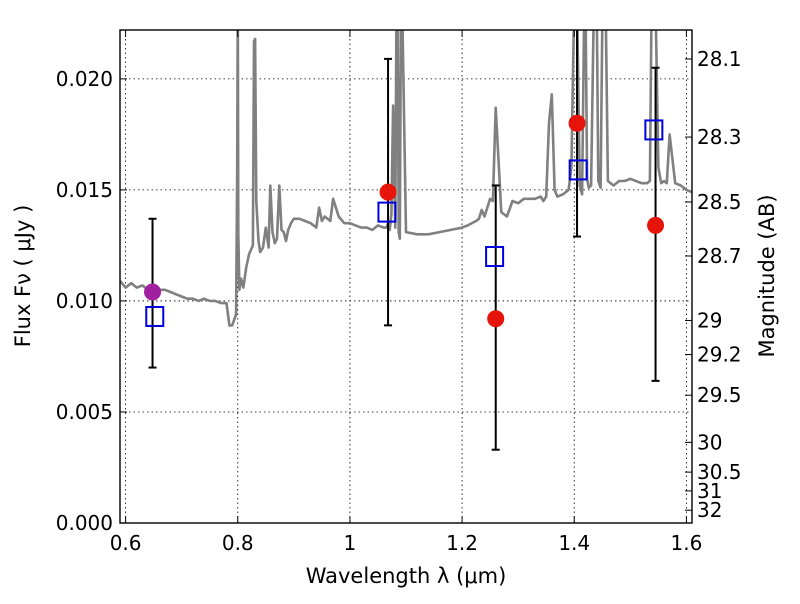 Image resolution: width=800 pixels, height=604 pixels. Describe the element at coordinates (84, 190) in the screenshot. I see `y-tick-label: 0.015` at that location.